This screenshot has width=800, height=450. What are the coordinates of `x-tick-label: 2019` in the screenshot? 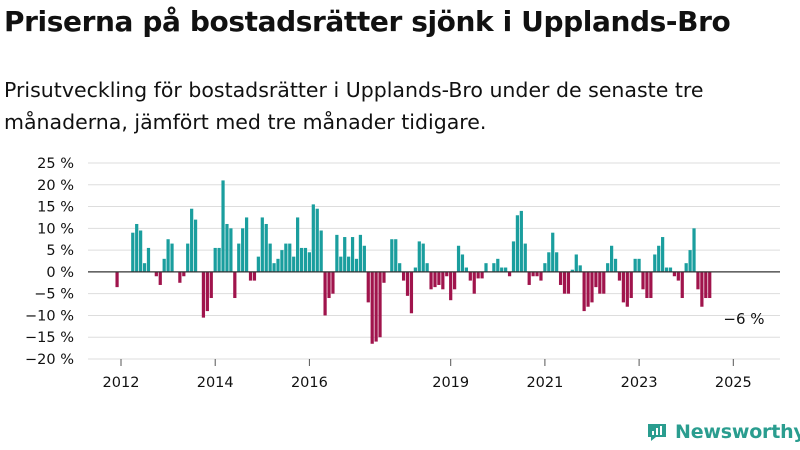 It's located at (450, 383).